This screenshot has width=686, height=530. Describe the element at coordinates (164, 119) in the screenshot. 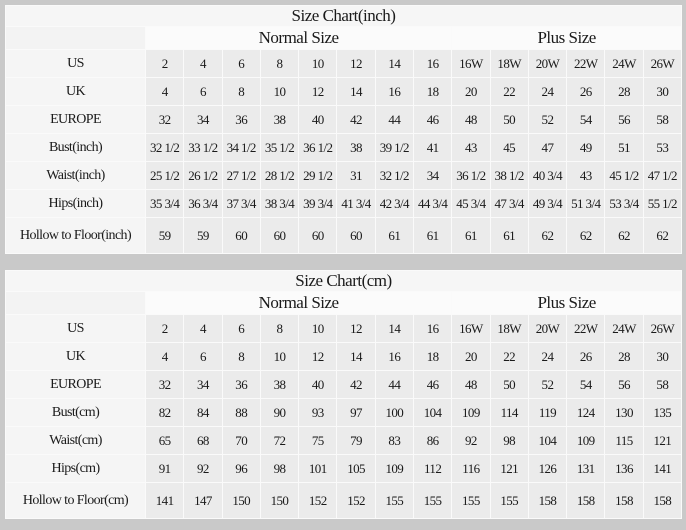

I see `table-cell: 32` at that location.